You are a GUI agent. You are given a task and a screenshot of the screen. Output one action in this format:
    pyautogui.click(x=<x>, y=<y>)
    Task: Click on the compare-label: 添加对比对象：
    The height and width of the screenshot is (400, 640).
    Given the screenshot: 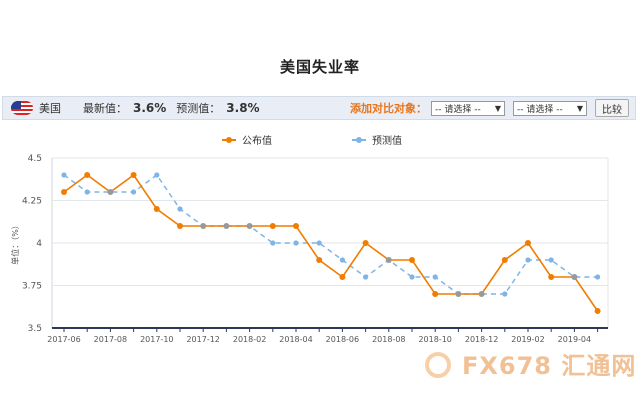 What is the action you would take?
    pyautogui.click(x=388, y=108)
    